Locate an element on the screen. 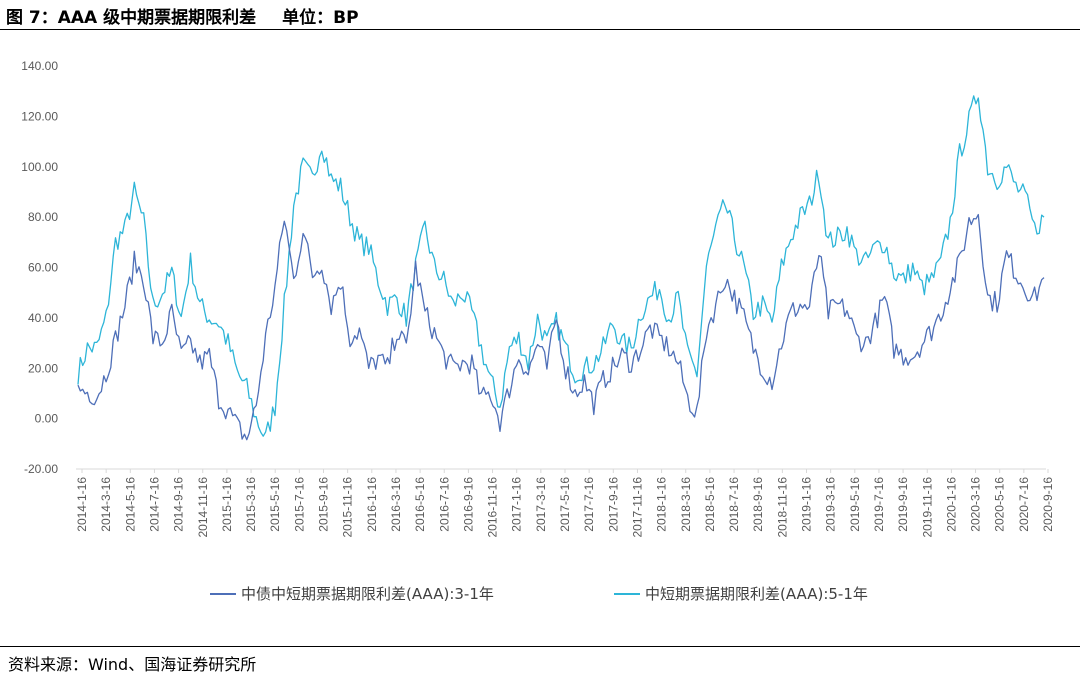 This screenshot has height=683, width=1080. page-title: 图 7：AAA 级中期票据期限利差 单位：BP is located at coordinates (182, 15).